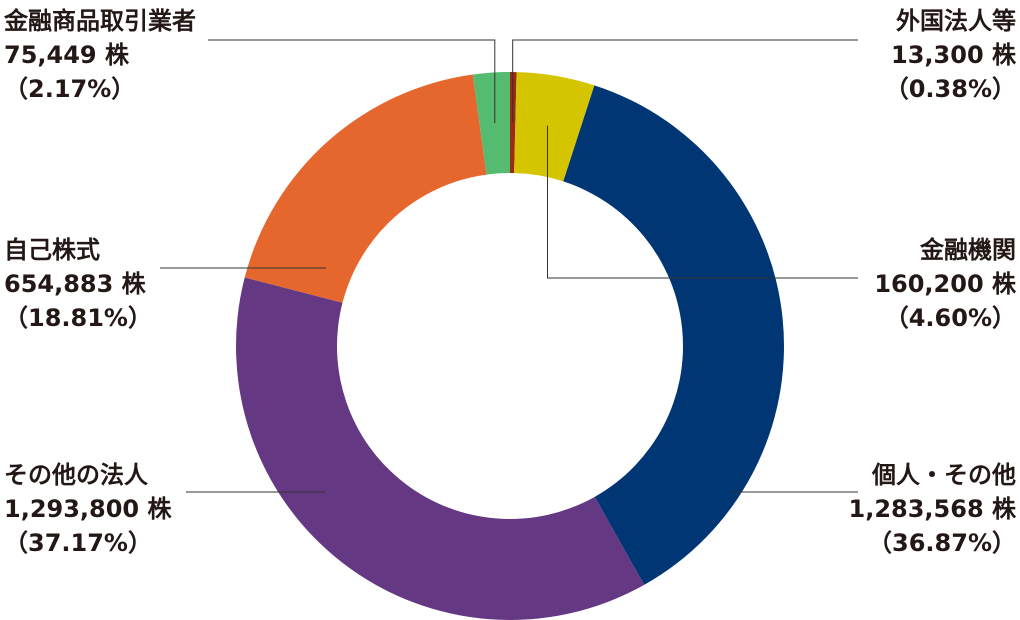 Image resolution: width=1020 pixels, height=620 pixels. I want to click on label-financial-institutions-value: 160,200 株, so click(945, 284).